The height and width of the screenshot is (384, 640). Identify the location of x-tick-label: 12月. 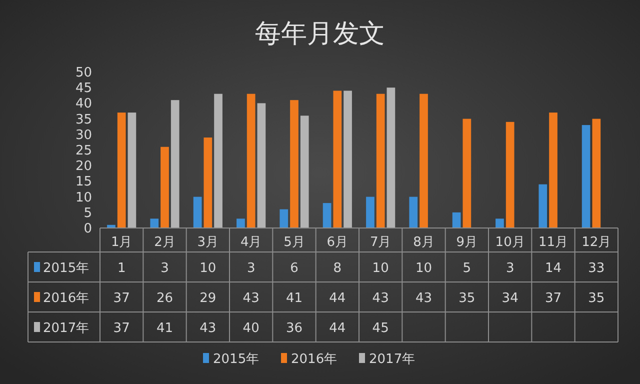
(597, 242).